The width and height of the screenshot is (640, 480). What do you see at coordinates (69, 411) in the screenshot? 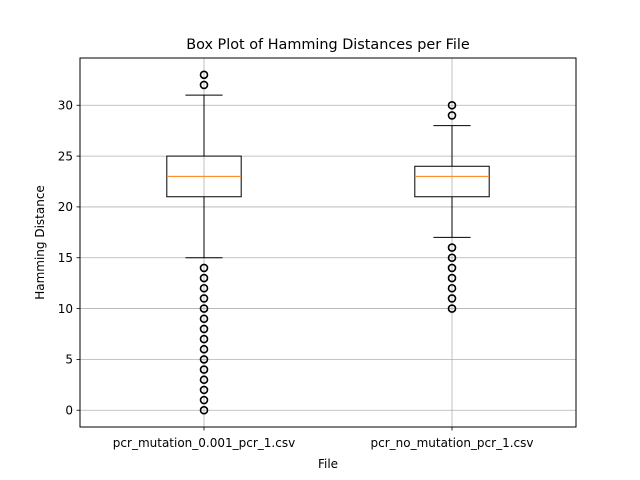
I see `y-tick-label: 0` at bounding box center [69, 411].